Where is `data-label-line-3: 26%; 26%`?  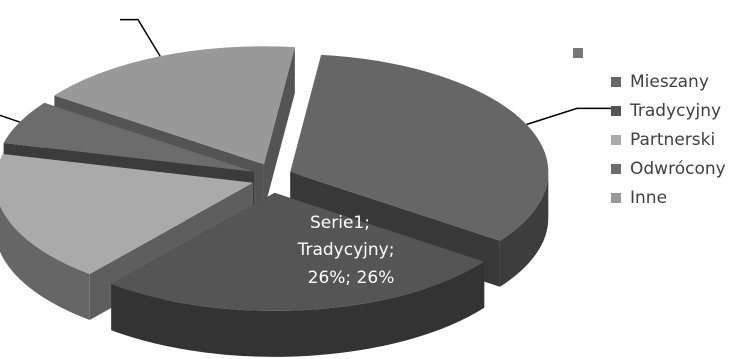 data-label-line-3: 26%; 26% is located at coordinates (351, 278).